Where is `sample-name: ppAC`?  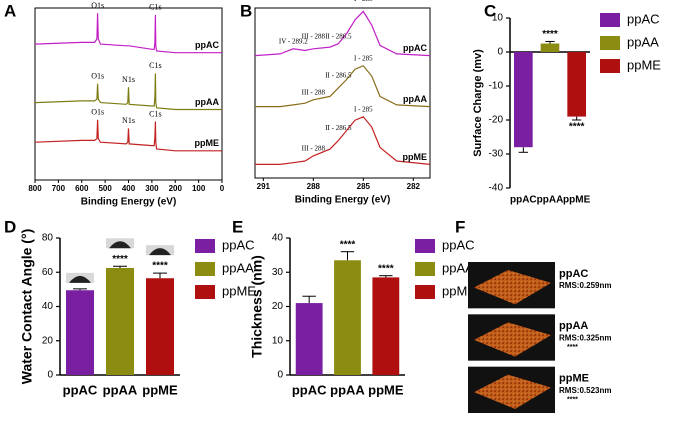 sample-name: ppAC is located at coordinates (573, 274).